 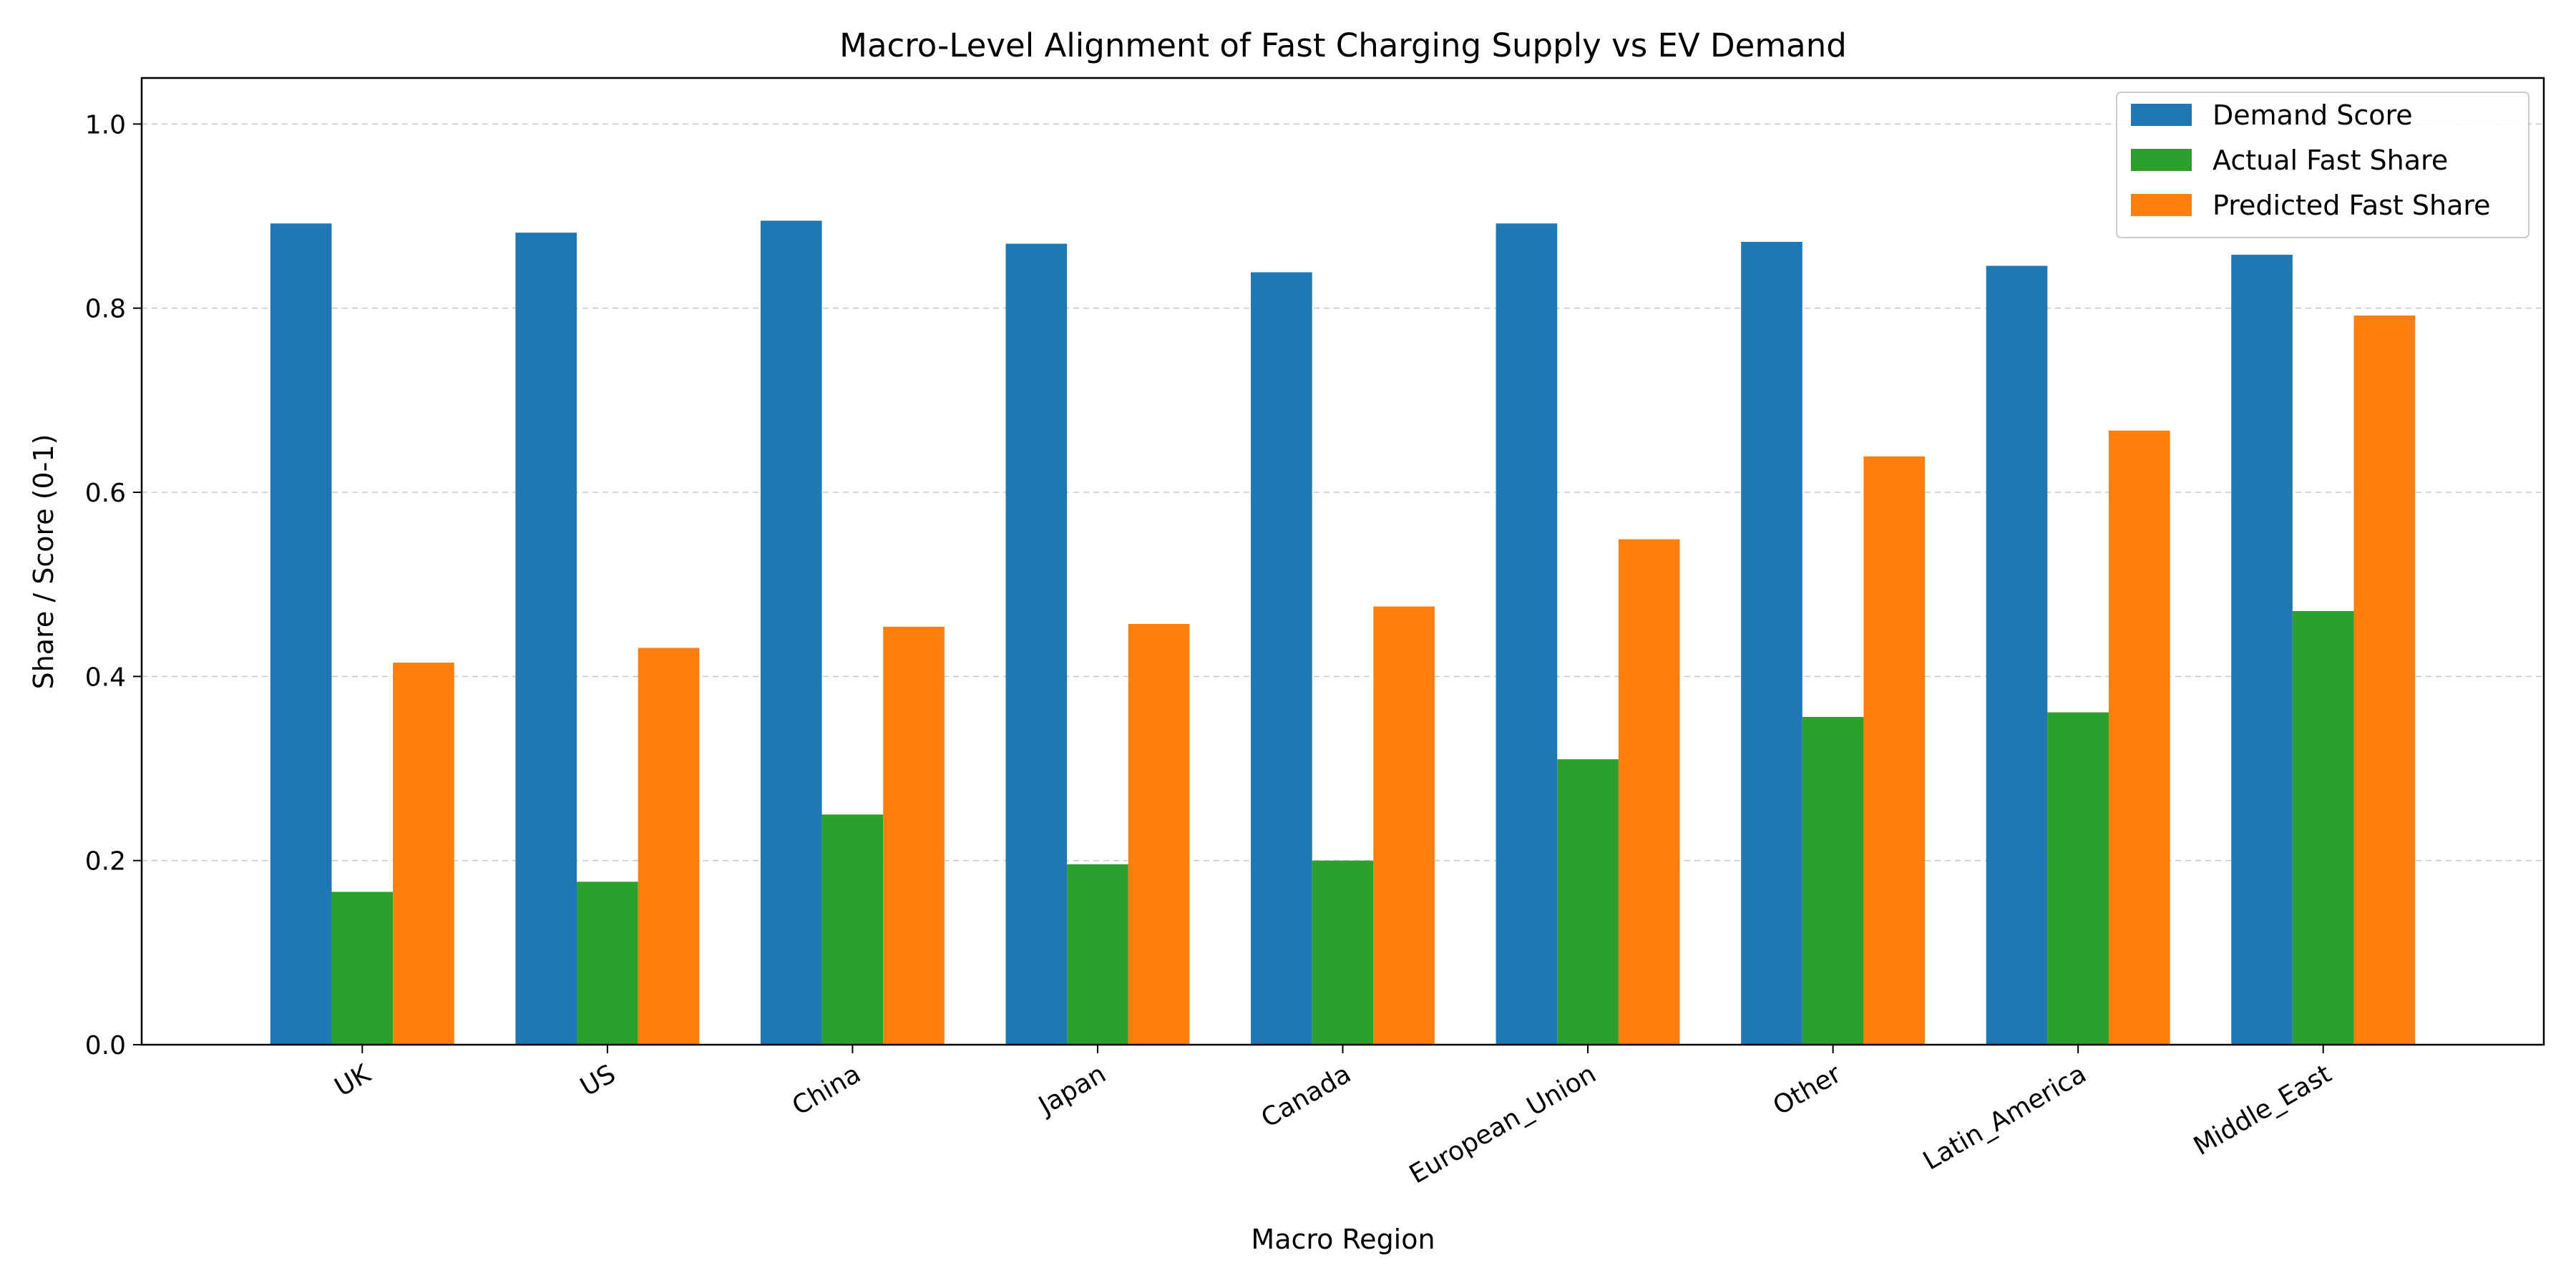 What do you see at coordinates (2384, 680) in the screenshot?
I see `bar-predicted-fast-share-middle_east` at bounding box center [2384, 680].